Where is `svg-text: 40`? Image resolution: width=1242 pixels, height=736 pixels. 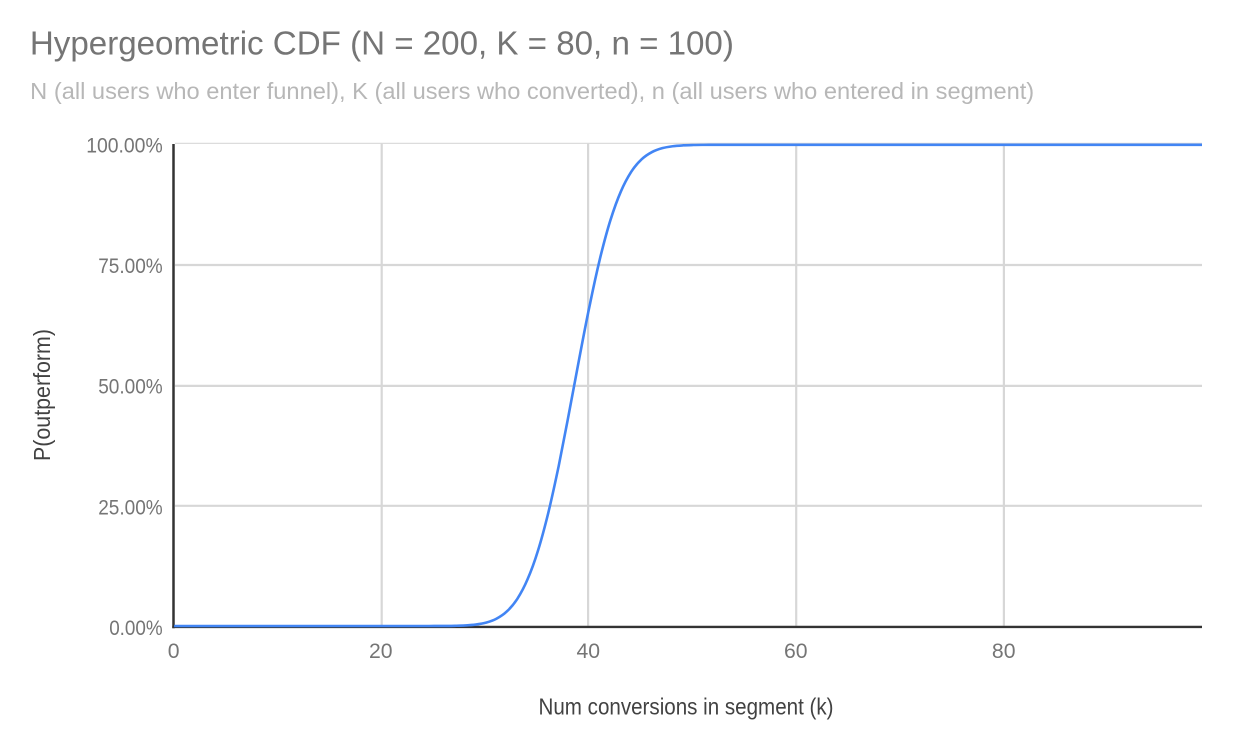
svg-text: 40 is located at coordinates (589, 651).